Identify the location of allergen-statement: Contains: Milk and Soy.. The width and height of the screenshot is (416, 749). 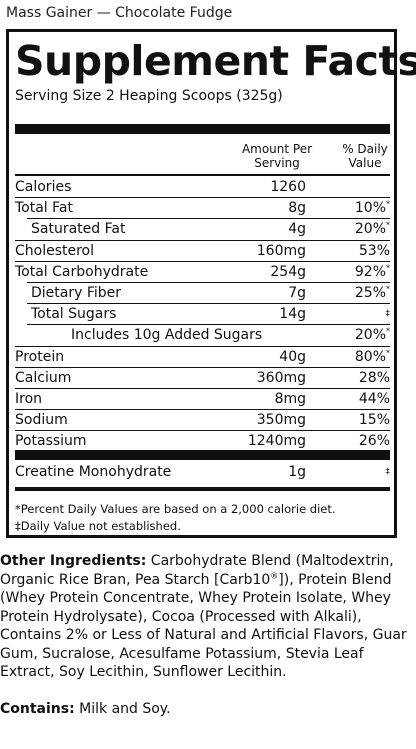
(85, 709).